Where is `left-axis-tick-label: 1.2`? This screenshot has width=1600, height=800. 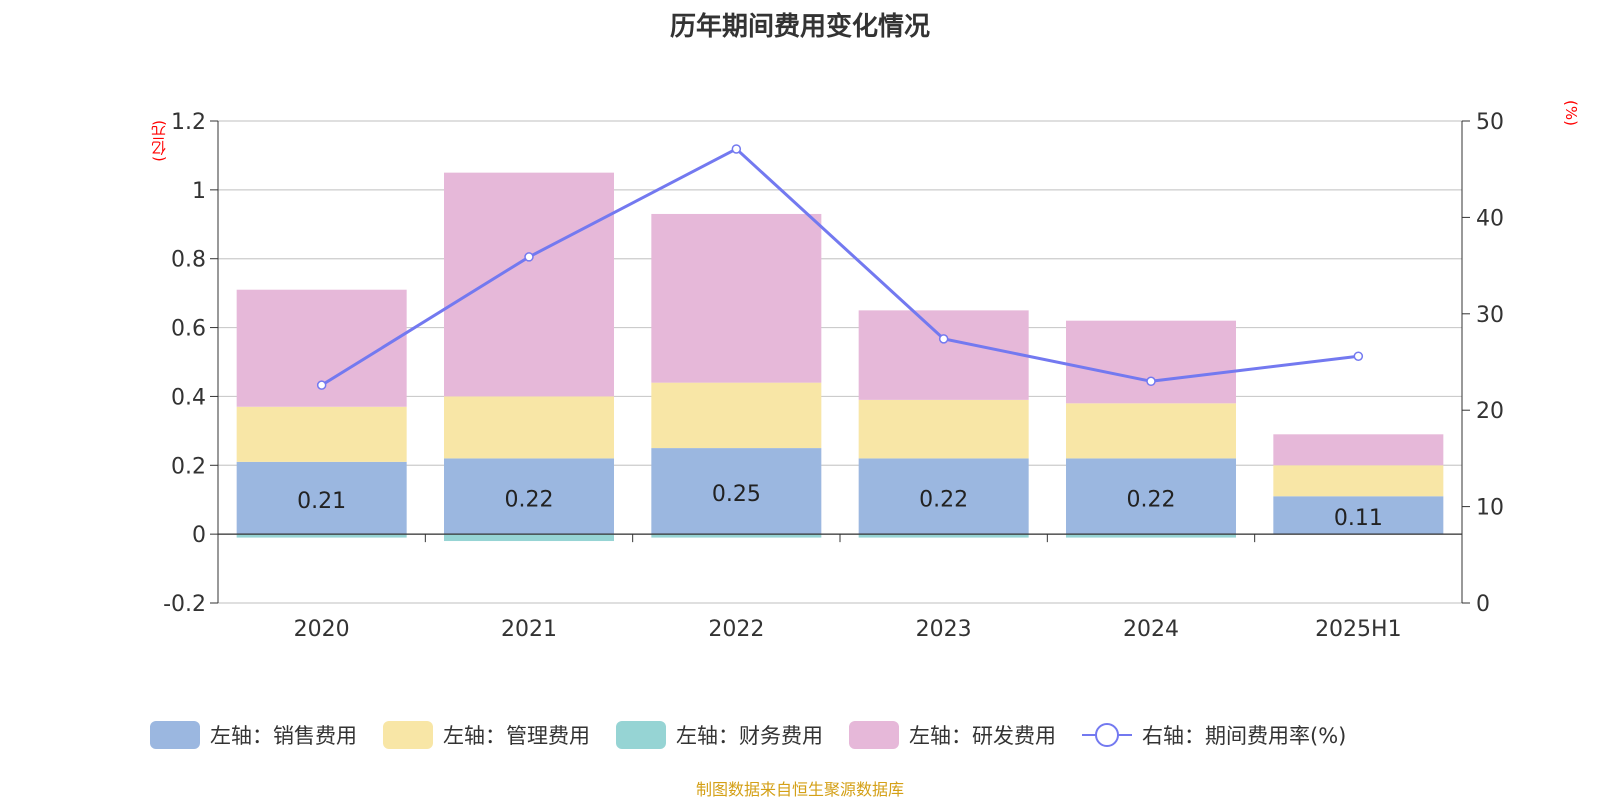
left-axis-tick-label: 1.2 is located at coordinates (188, 122).